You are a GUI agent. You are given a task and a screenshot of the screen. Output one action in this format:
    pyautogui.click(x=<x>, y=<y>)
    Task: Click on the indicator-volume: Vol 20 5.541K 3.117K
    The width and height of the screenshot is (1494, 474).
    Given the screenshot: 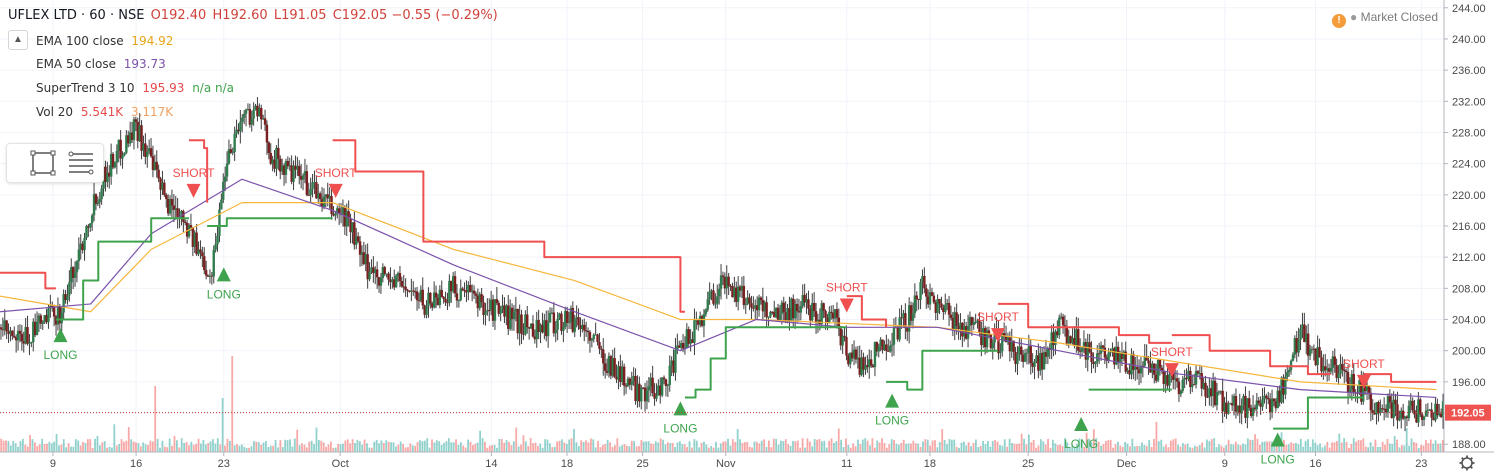 What is the action you would take?
    pyautogui.click(x=104, y=112)
    